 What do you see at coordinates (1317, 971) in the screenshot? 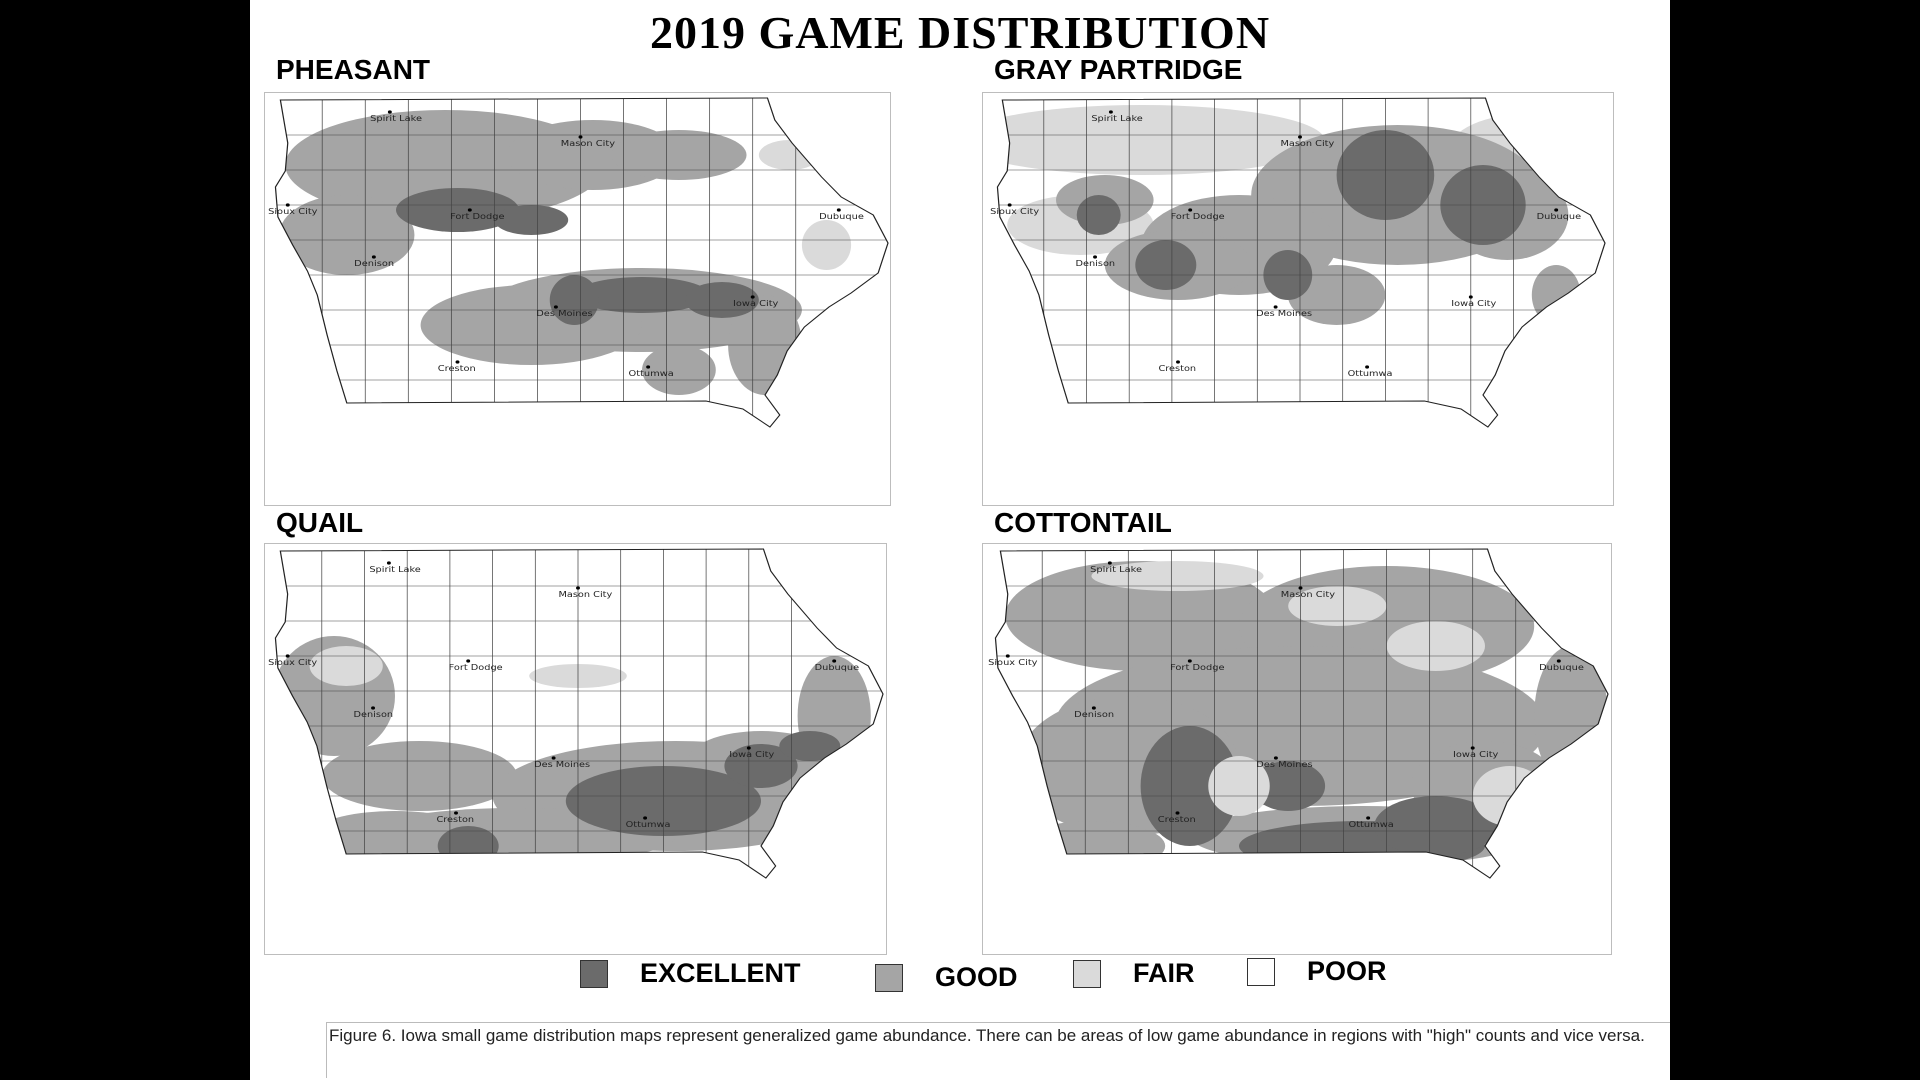
I see `legend-poor: POOR` at bounding box center [1317, 971].